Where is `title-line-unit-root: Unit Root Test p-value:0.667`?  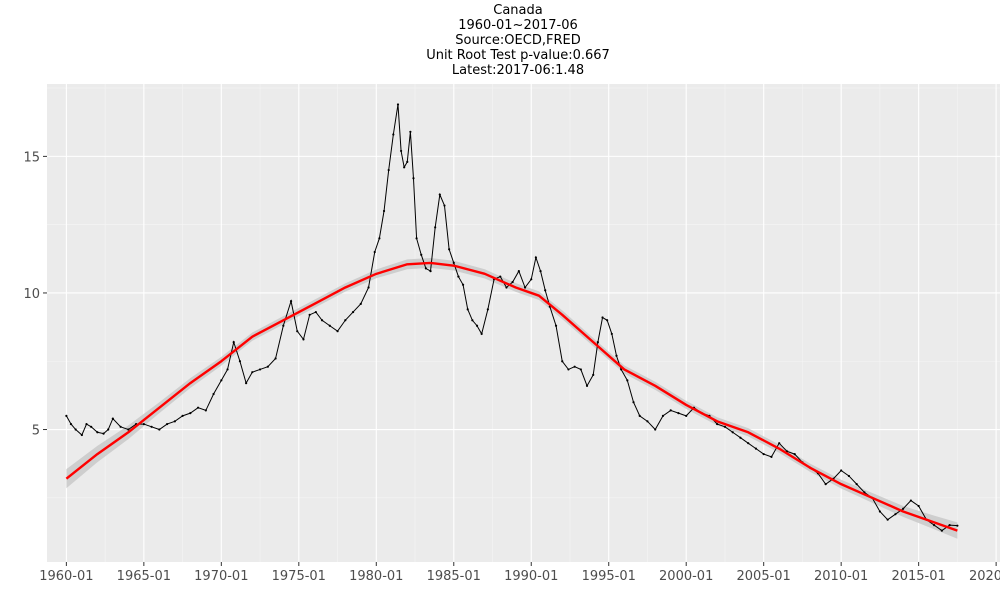
title-line-unit-root: Unit Root Test p-value:0.667 is located at coordinates (518, 55).